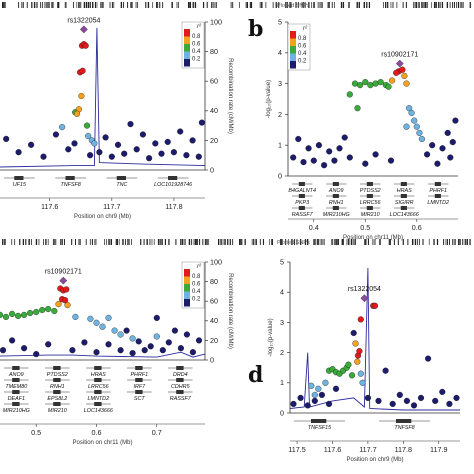 The image size is (474, 474). Describe the element at coordinates (139, 399) in the screenshot. I see `gene-label: SCT` at that location.